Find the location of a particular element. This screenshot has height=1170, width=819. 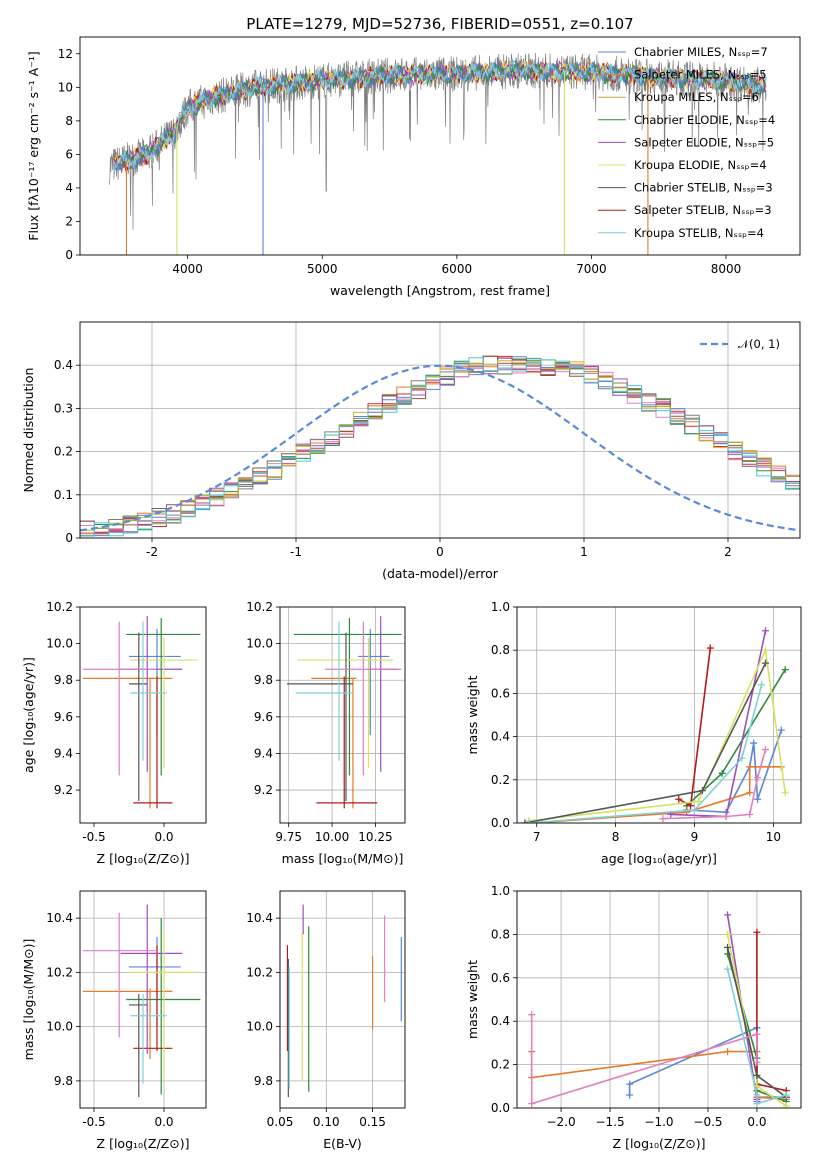

x-tick-label: 9.75 is located at coordinates (288, 837).